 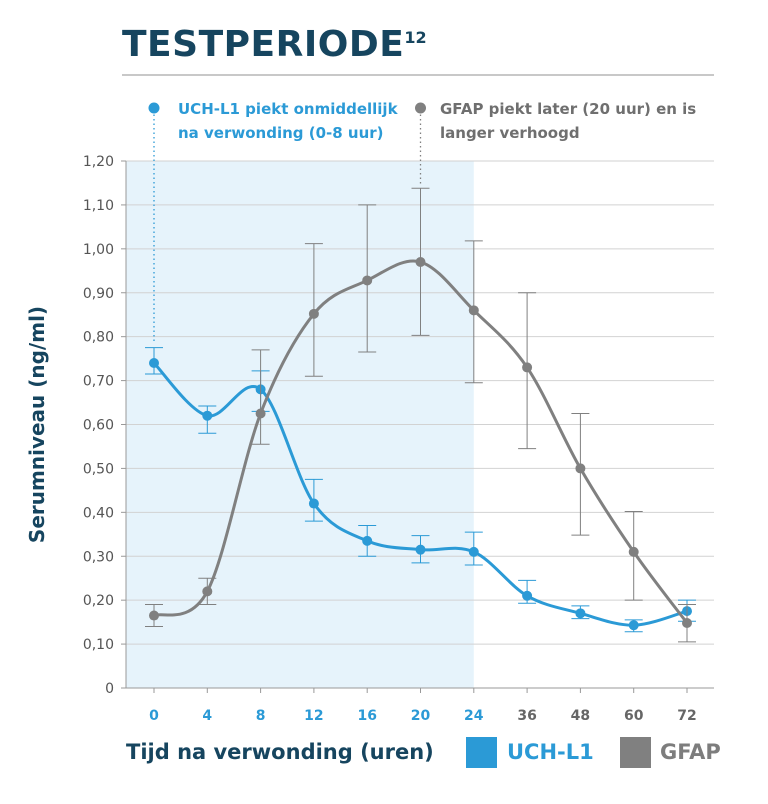 I want to click on y-tick-label: 1,00, so click(x=98, y=250).